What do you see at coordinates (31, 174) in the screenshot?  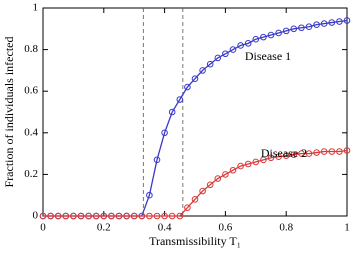 I see `y-tick-label: 0.2` at bounding box center [31, 174].